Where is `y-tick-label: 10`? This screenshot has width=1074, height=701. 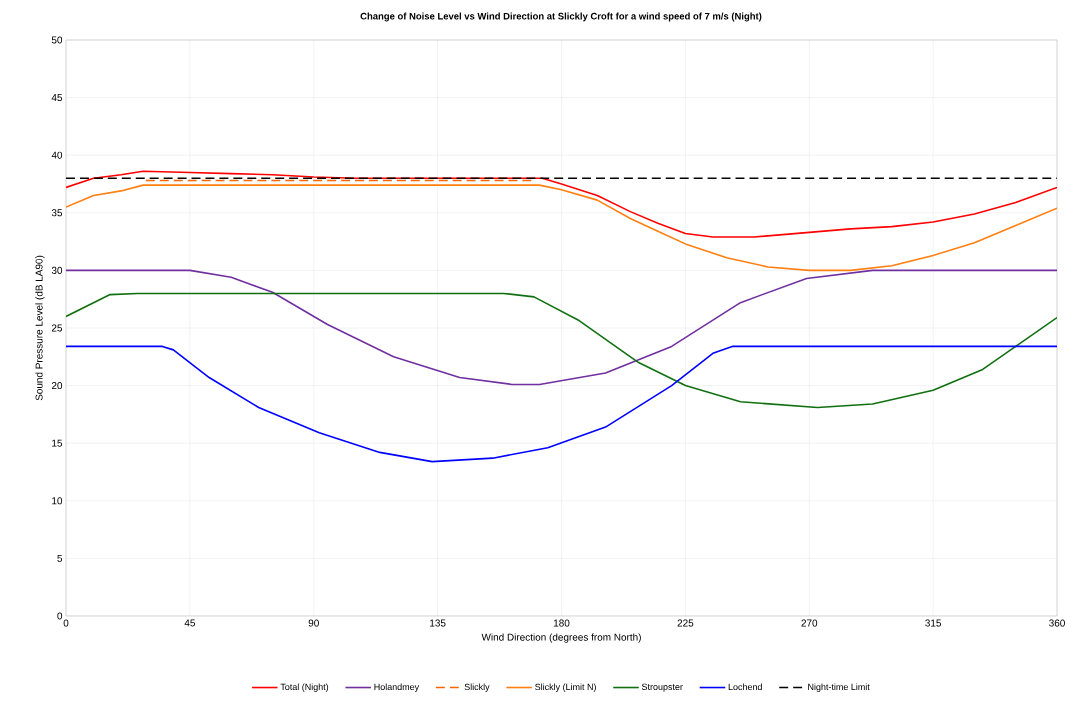
y-tick-label: 10 is located at coordinates (57, 501).